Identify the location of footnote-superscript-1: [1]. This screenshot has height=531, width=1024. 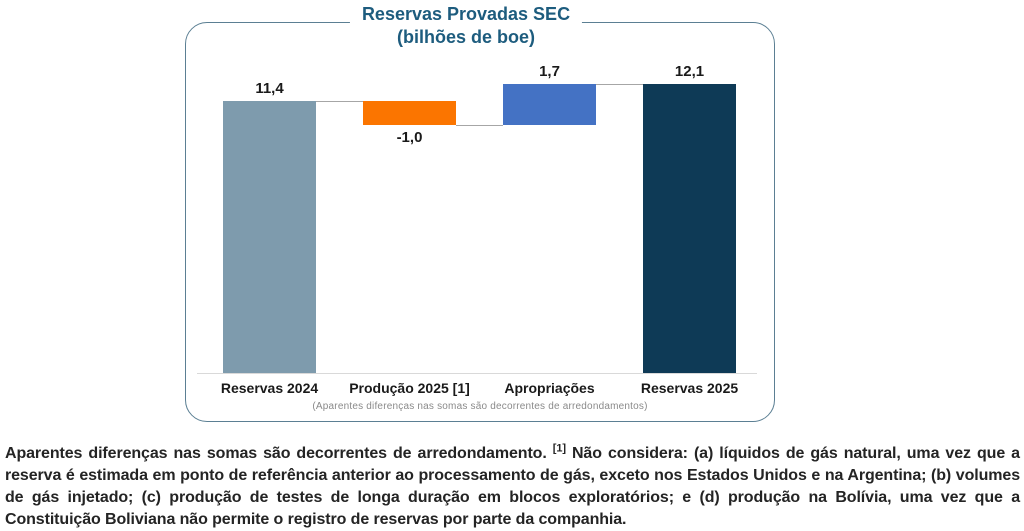
(559, 448).